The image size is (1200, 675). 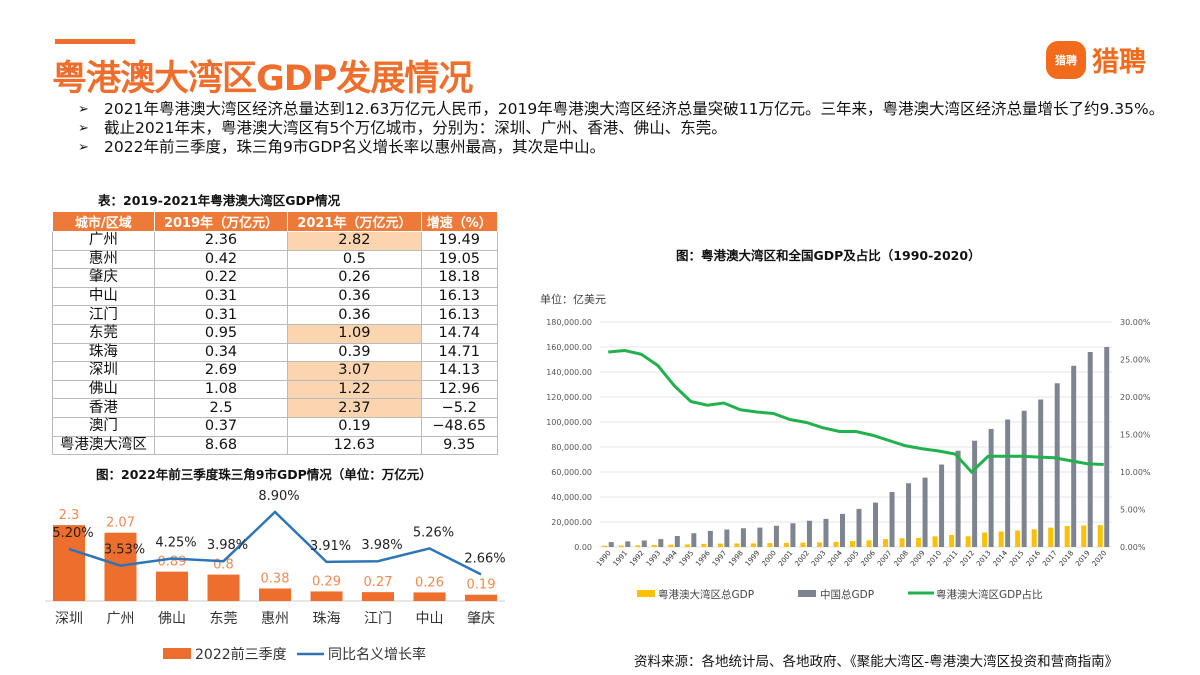 I want to click on legend-label: 粤港澳大湾区GDP占比, so click(x=989, y=594).